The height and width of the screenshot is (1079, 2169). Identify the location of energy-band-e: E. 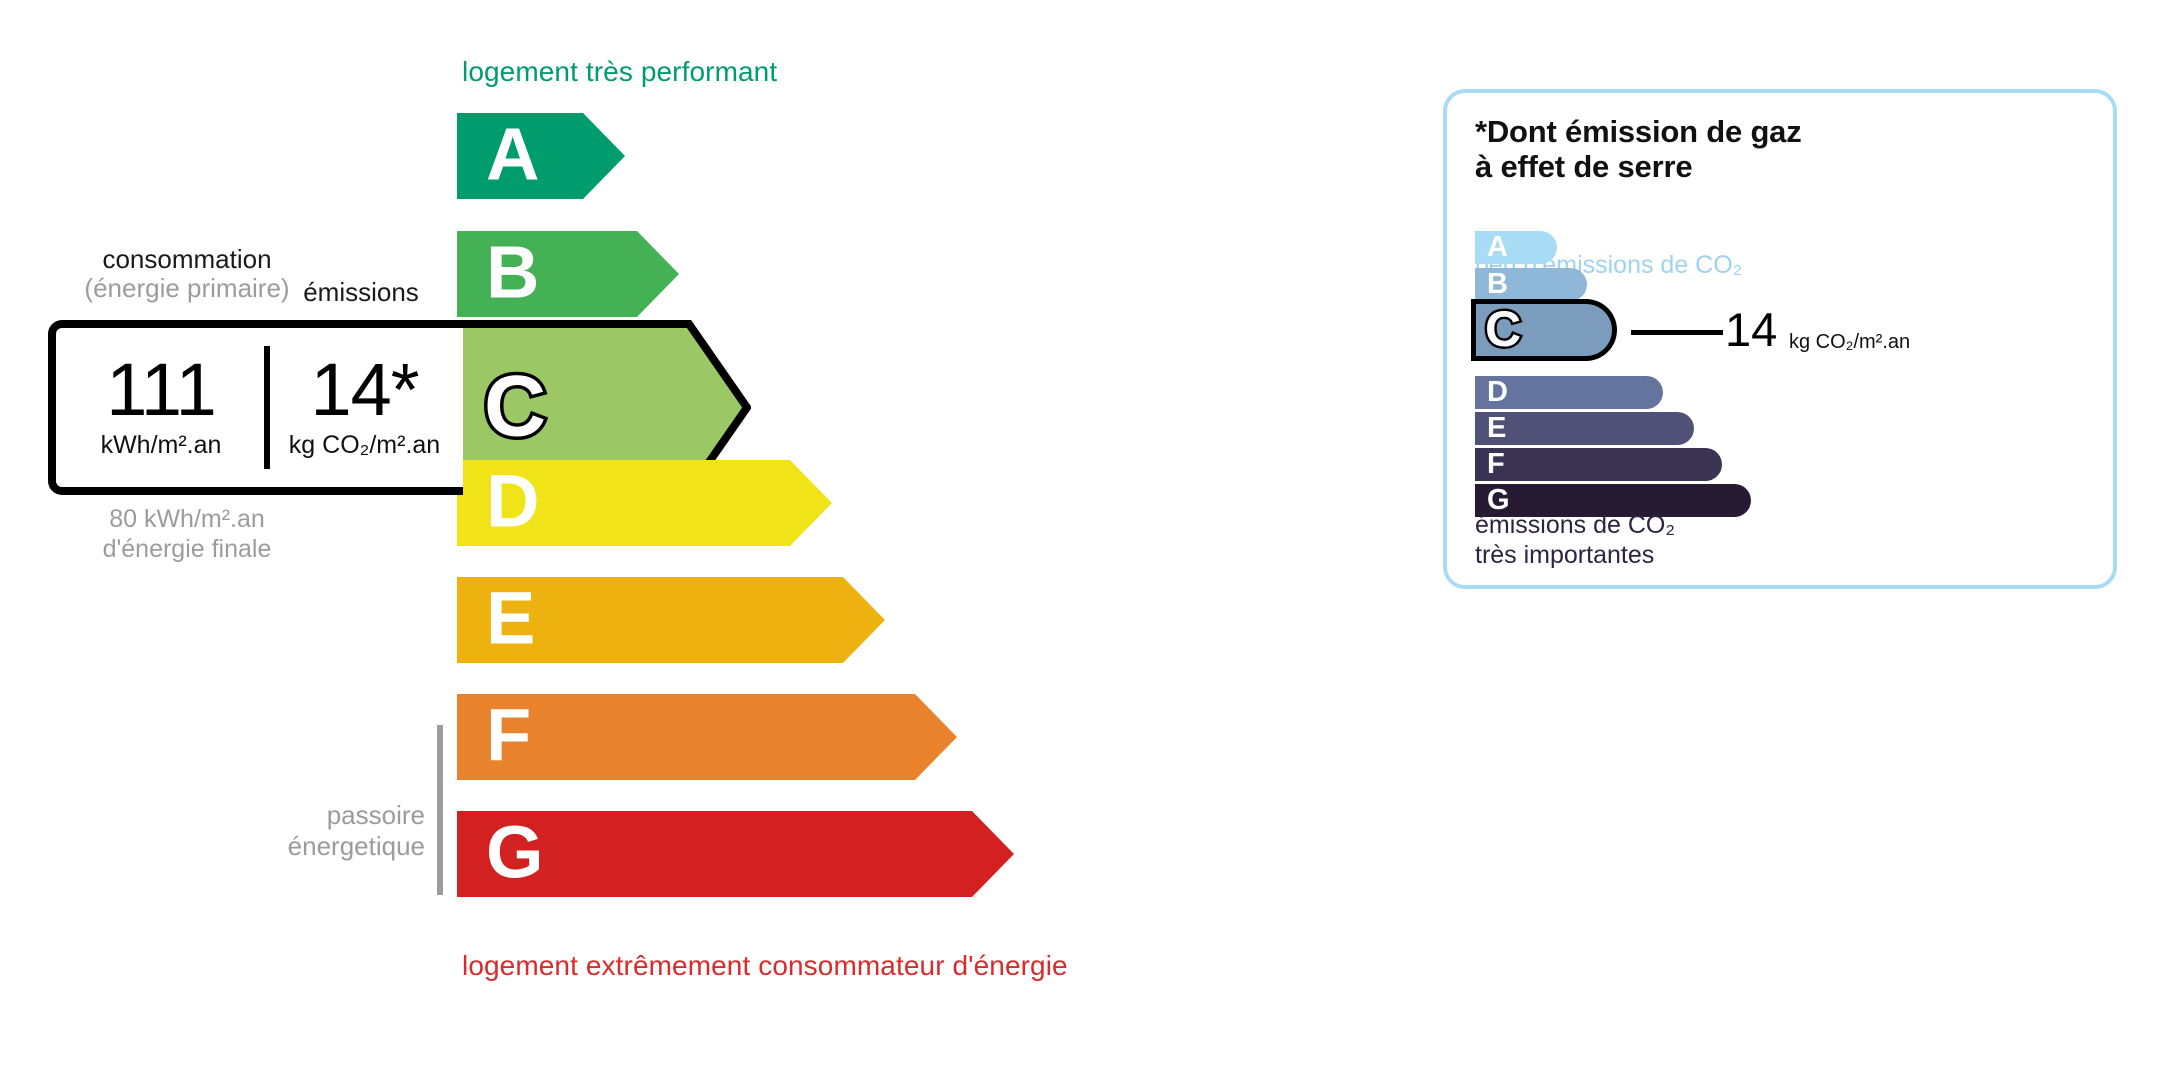
(671, 620).